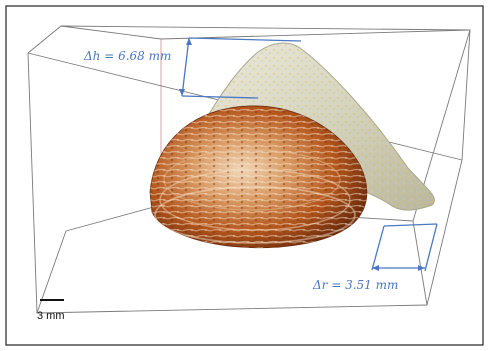 The height and width of the screenshot is (351, 489). What do you see at coordinates (192, 68) in the screenshot?
I see `delta-h-dimension: Δh = 6.68 mm` at bounding box center [192, 68].